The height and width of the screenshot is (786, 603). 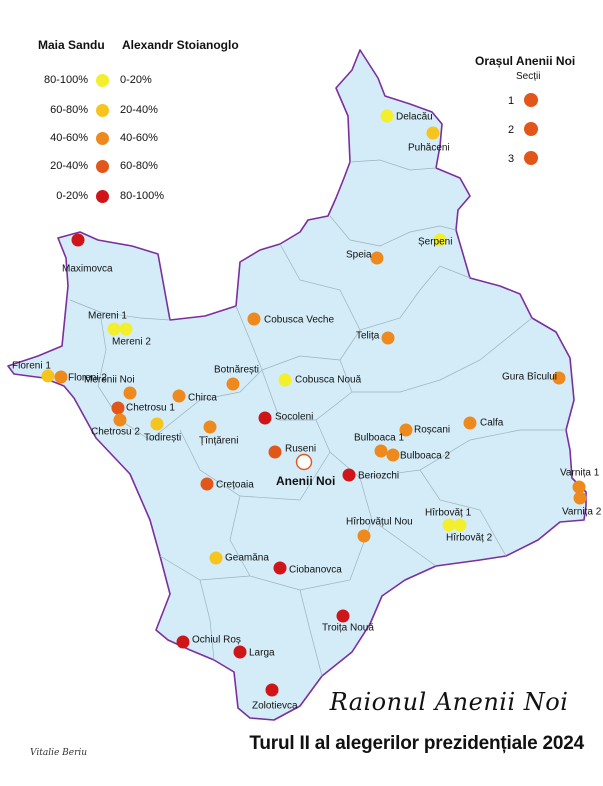 What do you see at coordinates (139, 138) in the screenshot?
I see `legend-stoianoglo-range: 40-60%` at bounding box center [139, 138].